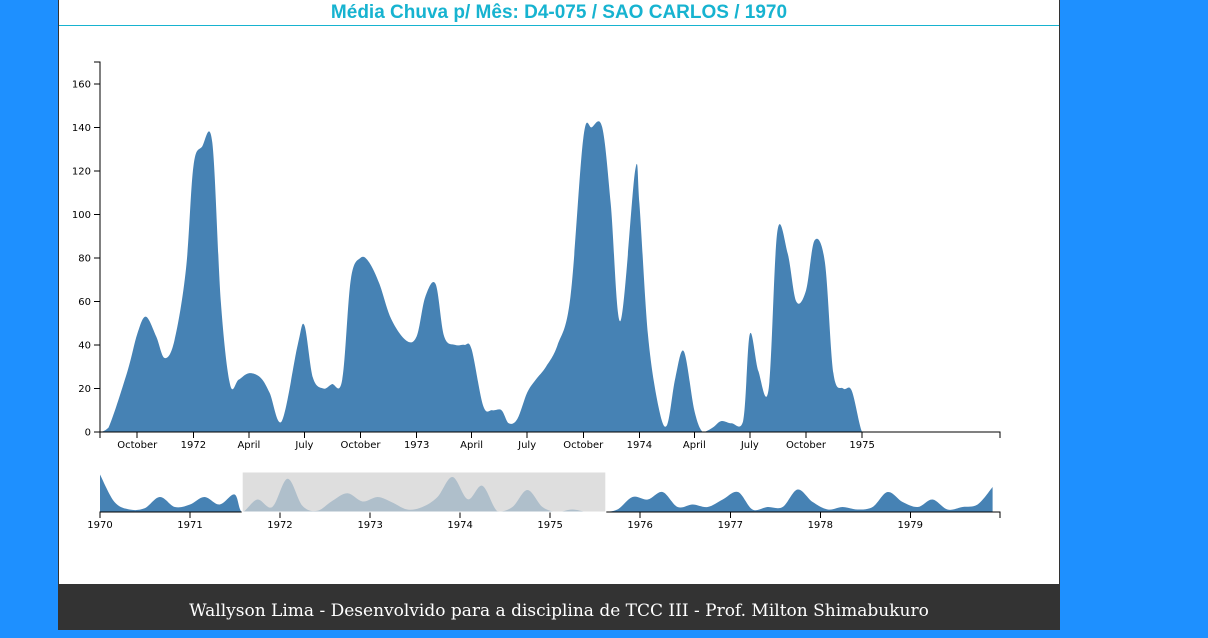 This screenshot has width=1208, height=638. I want to click on y-tick-label: 0, so click(88, 433).